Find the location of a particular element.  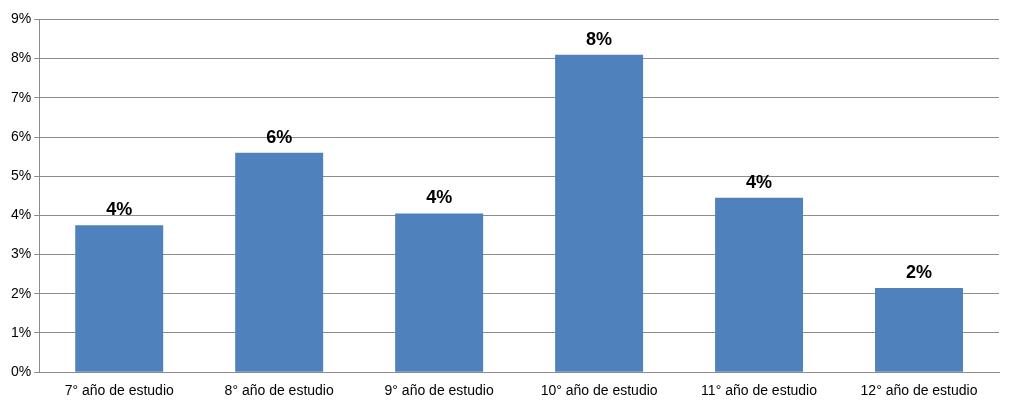

data-label: 6% is located at coordinates (279, 136).